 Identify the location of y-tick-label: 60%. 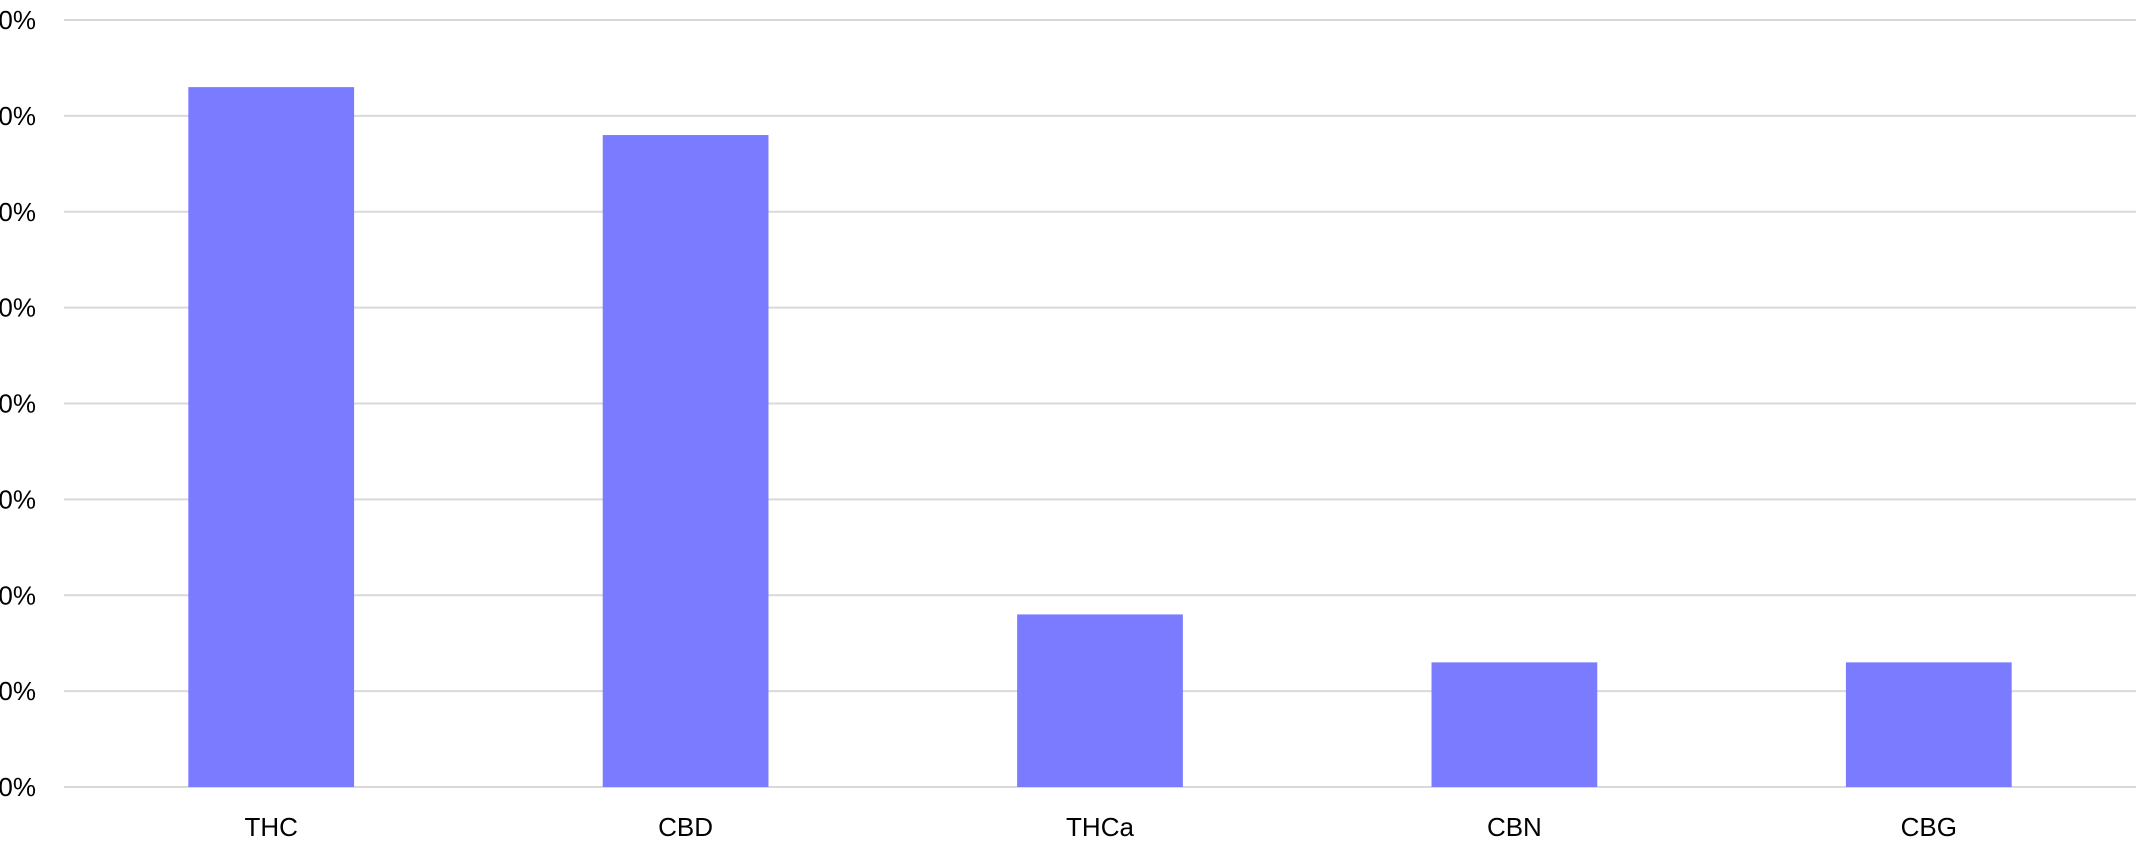
(18, 212).